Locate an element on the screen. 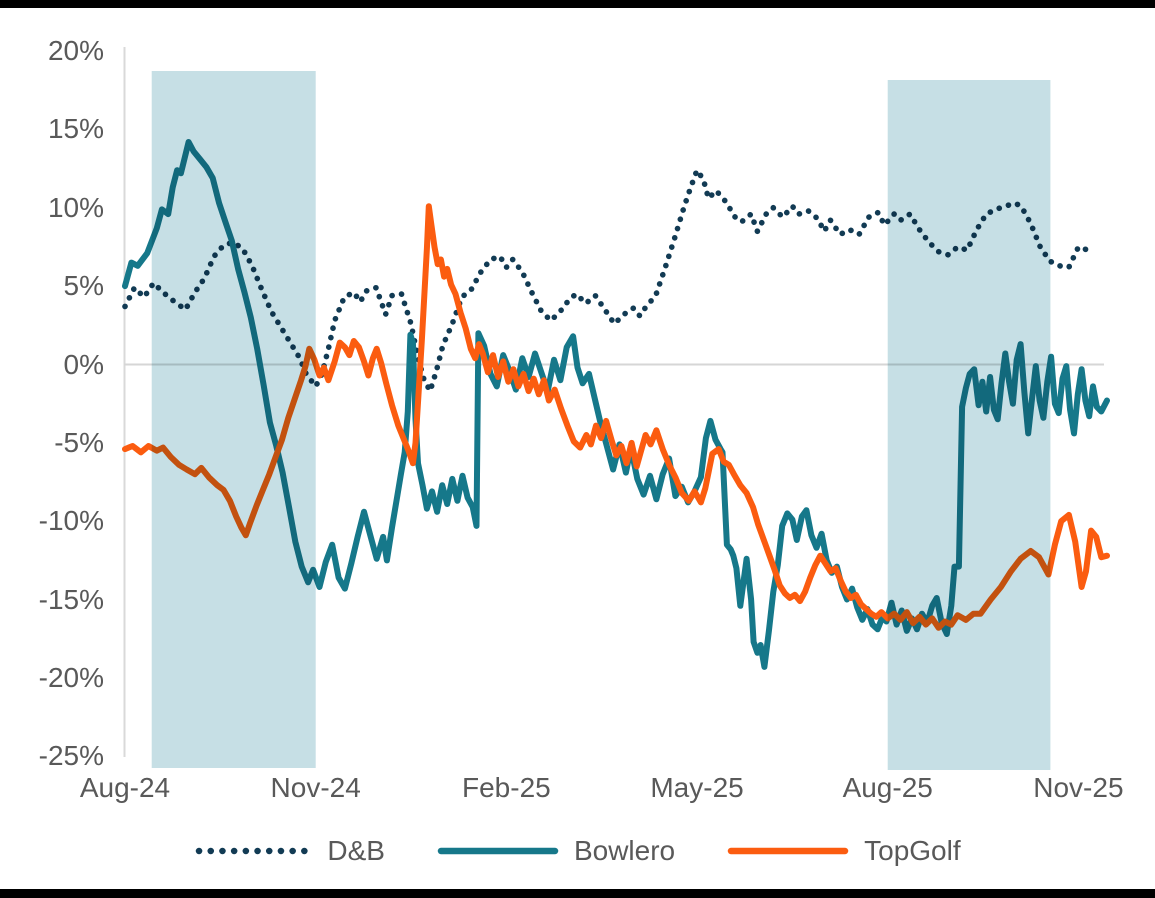 The height and width of the screenshot is (898, 1155). top-border is located at coordinates (577, 4).